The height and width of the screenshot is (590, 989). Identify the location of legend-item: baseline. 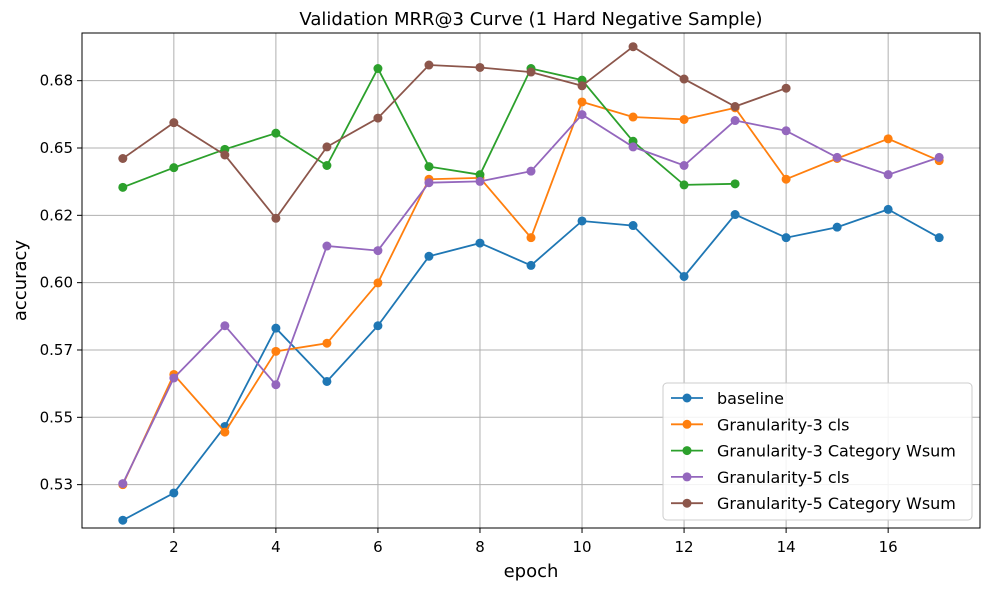
(727, 398).